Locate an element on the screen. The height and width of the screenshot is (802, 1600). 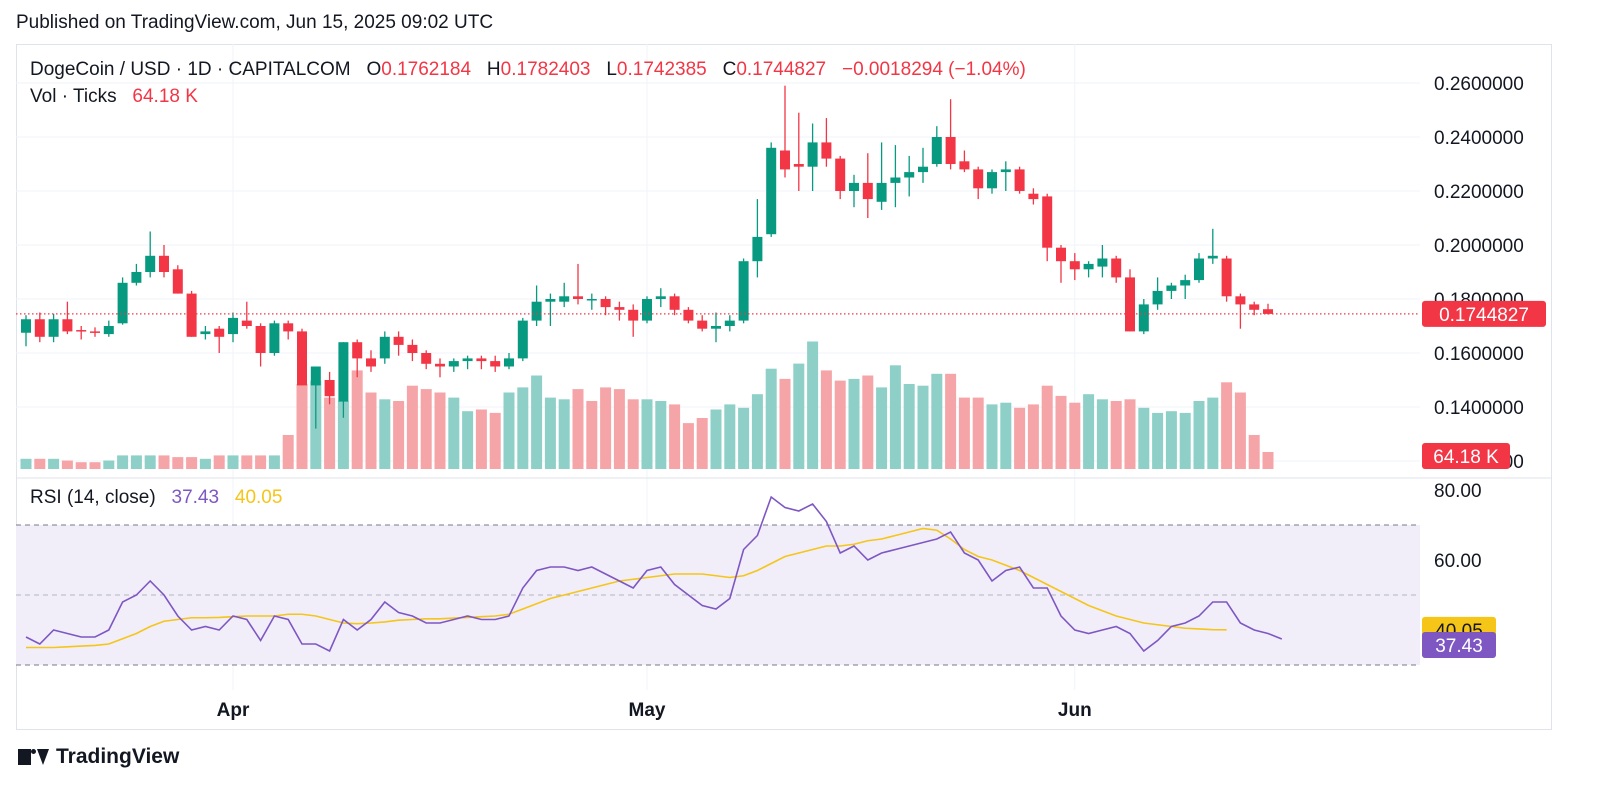
price-axis-label: 0.1600000 is located at coordinates (1479, 354).